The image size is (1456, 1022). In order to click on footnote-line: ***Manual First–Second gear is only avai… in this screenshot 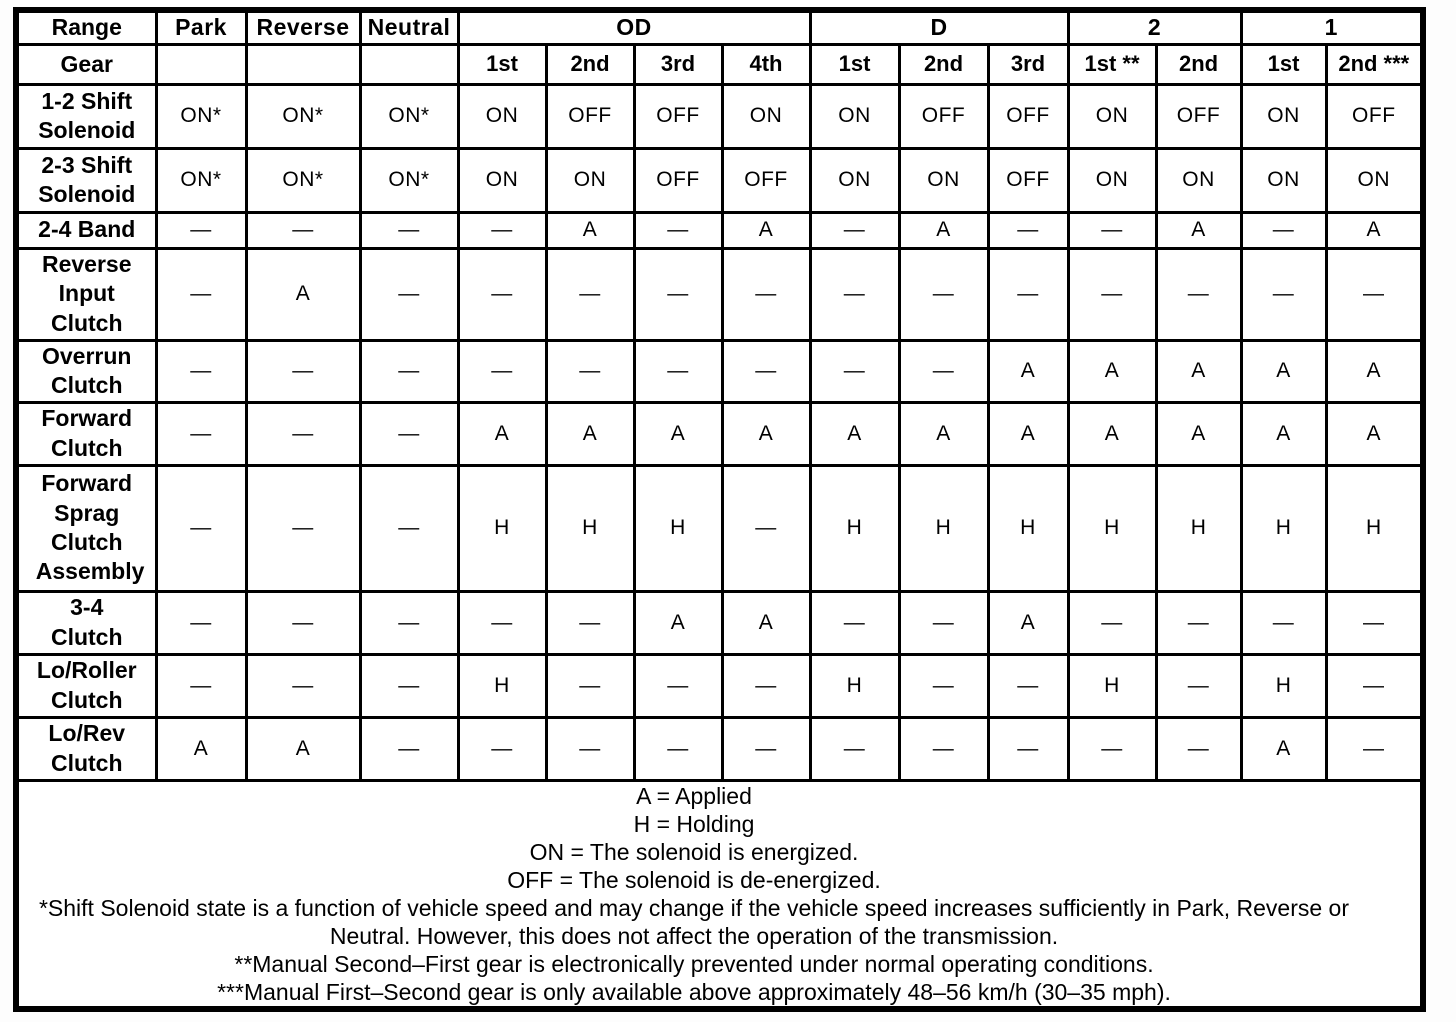, I will do `click(694, 991)`.